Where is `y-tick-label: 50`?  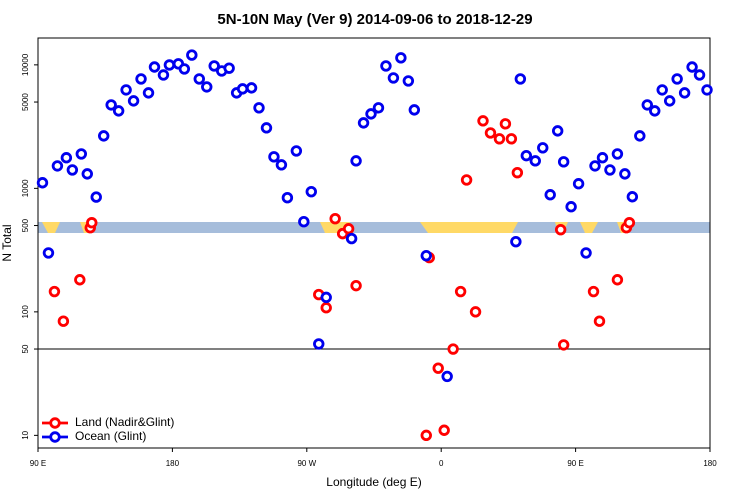
y-tick-label: 50 is located at coordinates (25, 348).